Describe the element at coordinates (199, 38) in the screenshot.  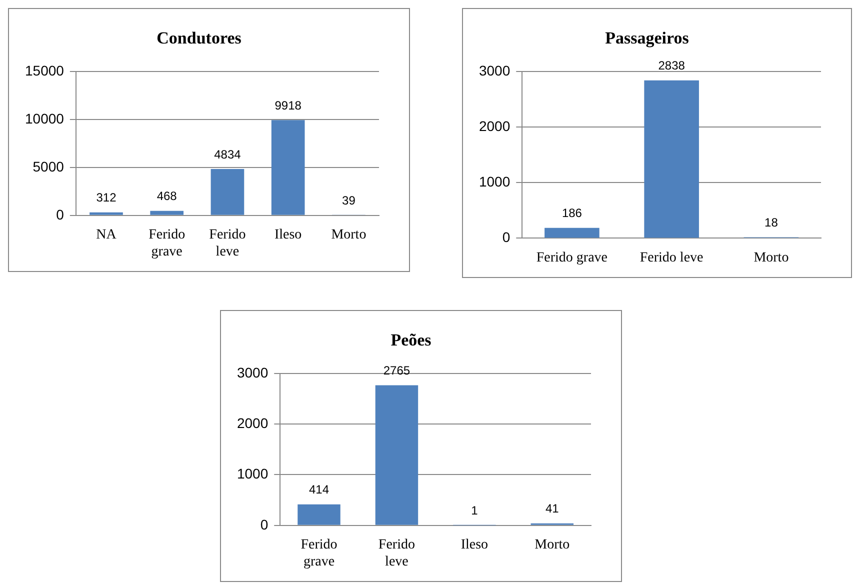
I see `chart-title: Condutores` at that location.